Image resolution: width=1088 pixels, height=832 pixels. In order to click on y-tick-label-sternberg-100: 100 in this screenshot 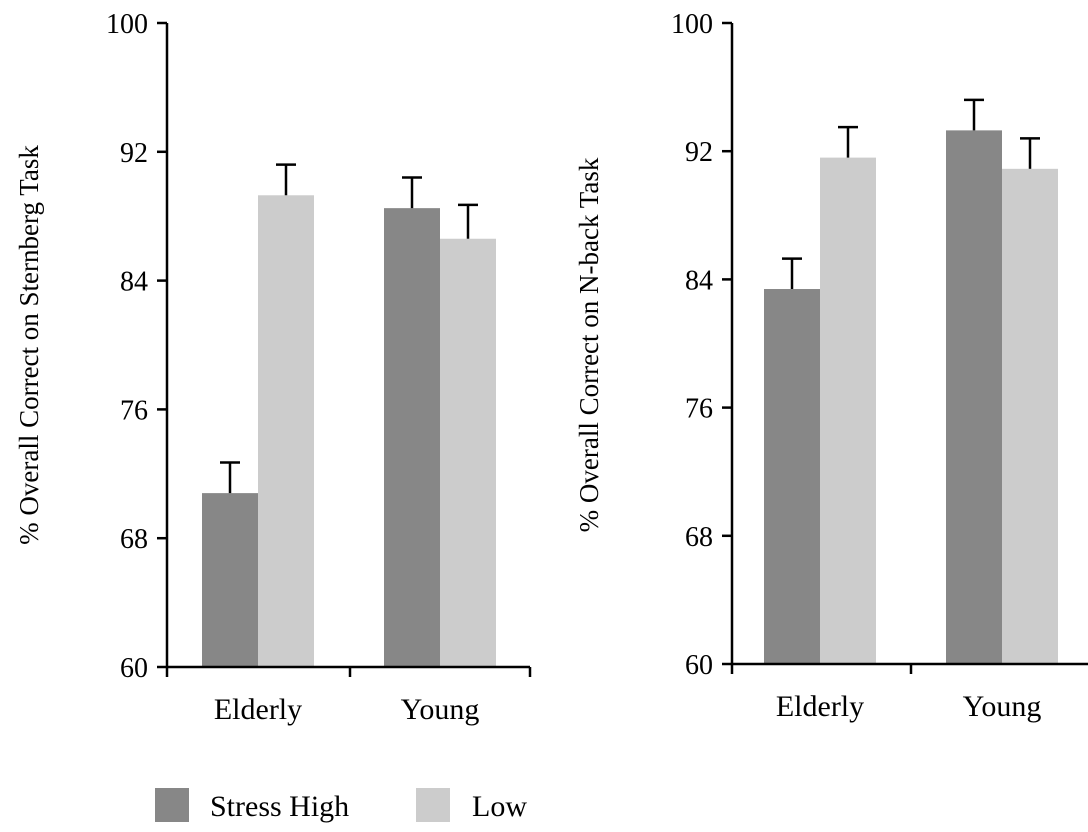, I will do `click(127, 24)`.